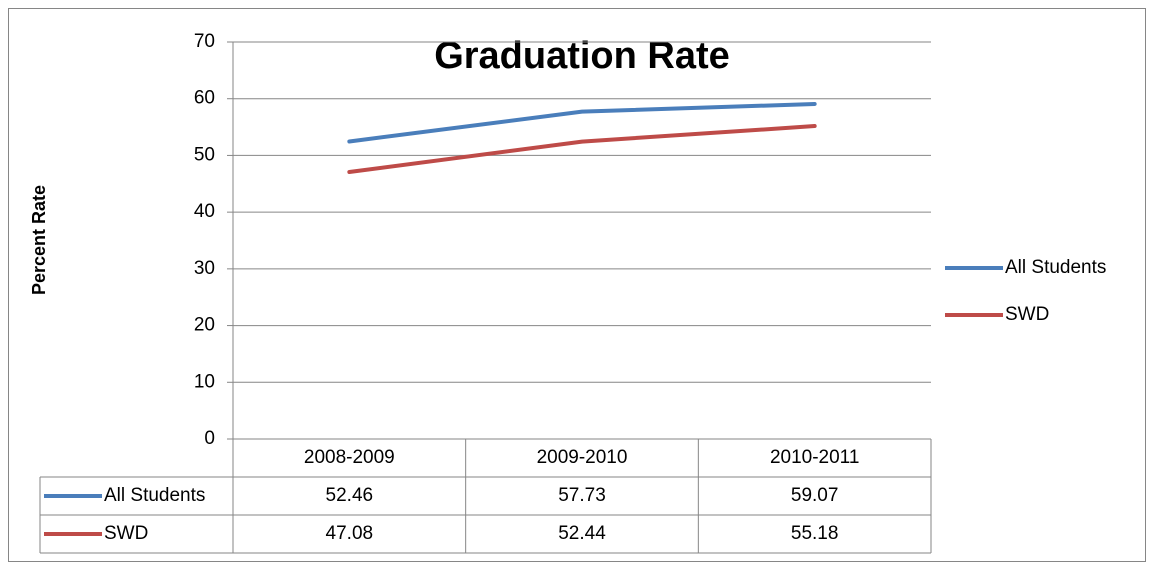 The image size is (1154, 569). What do you see at coordinates (1027, 314) in the screenshot?
I see `legend-label: SWD` at bounding box center [1027, 314].